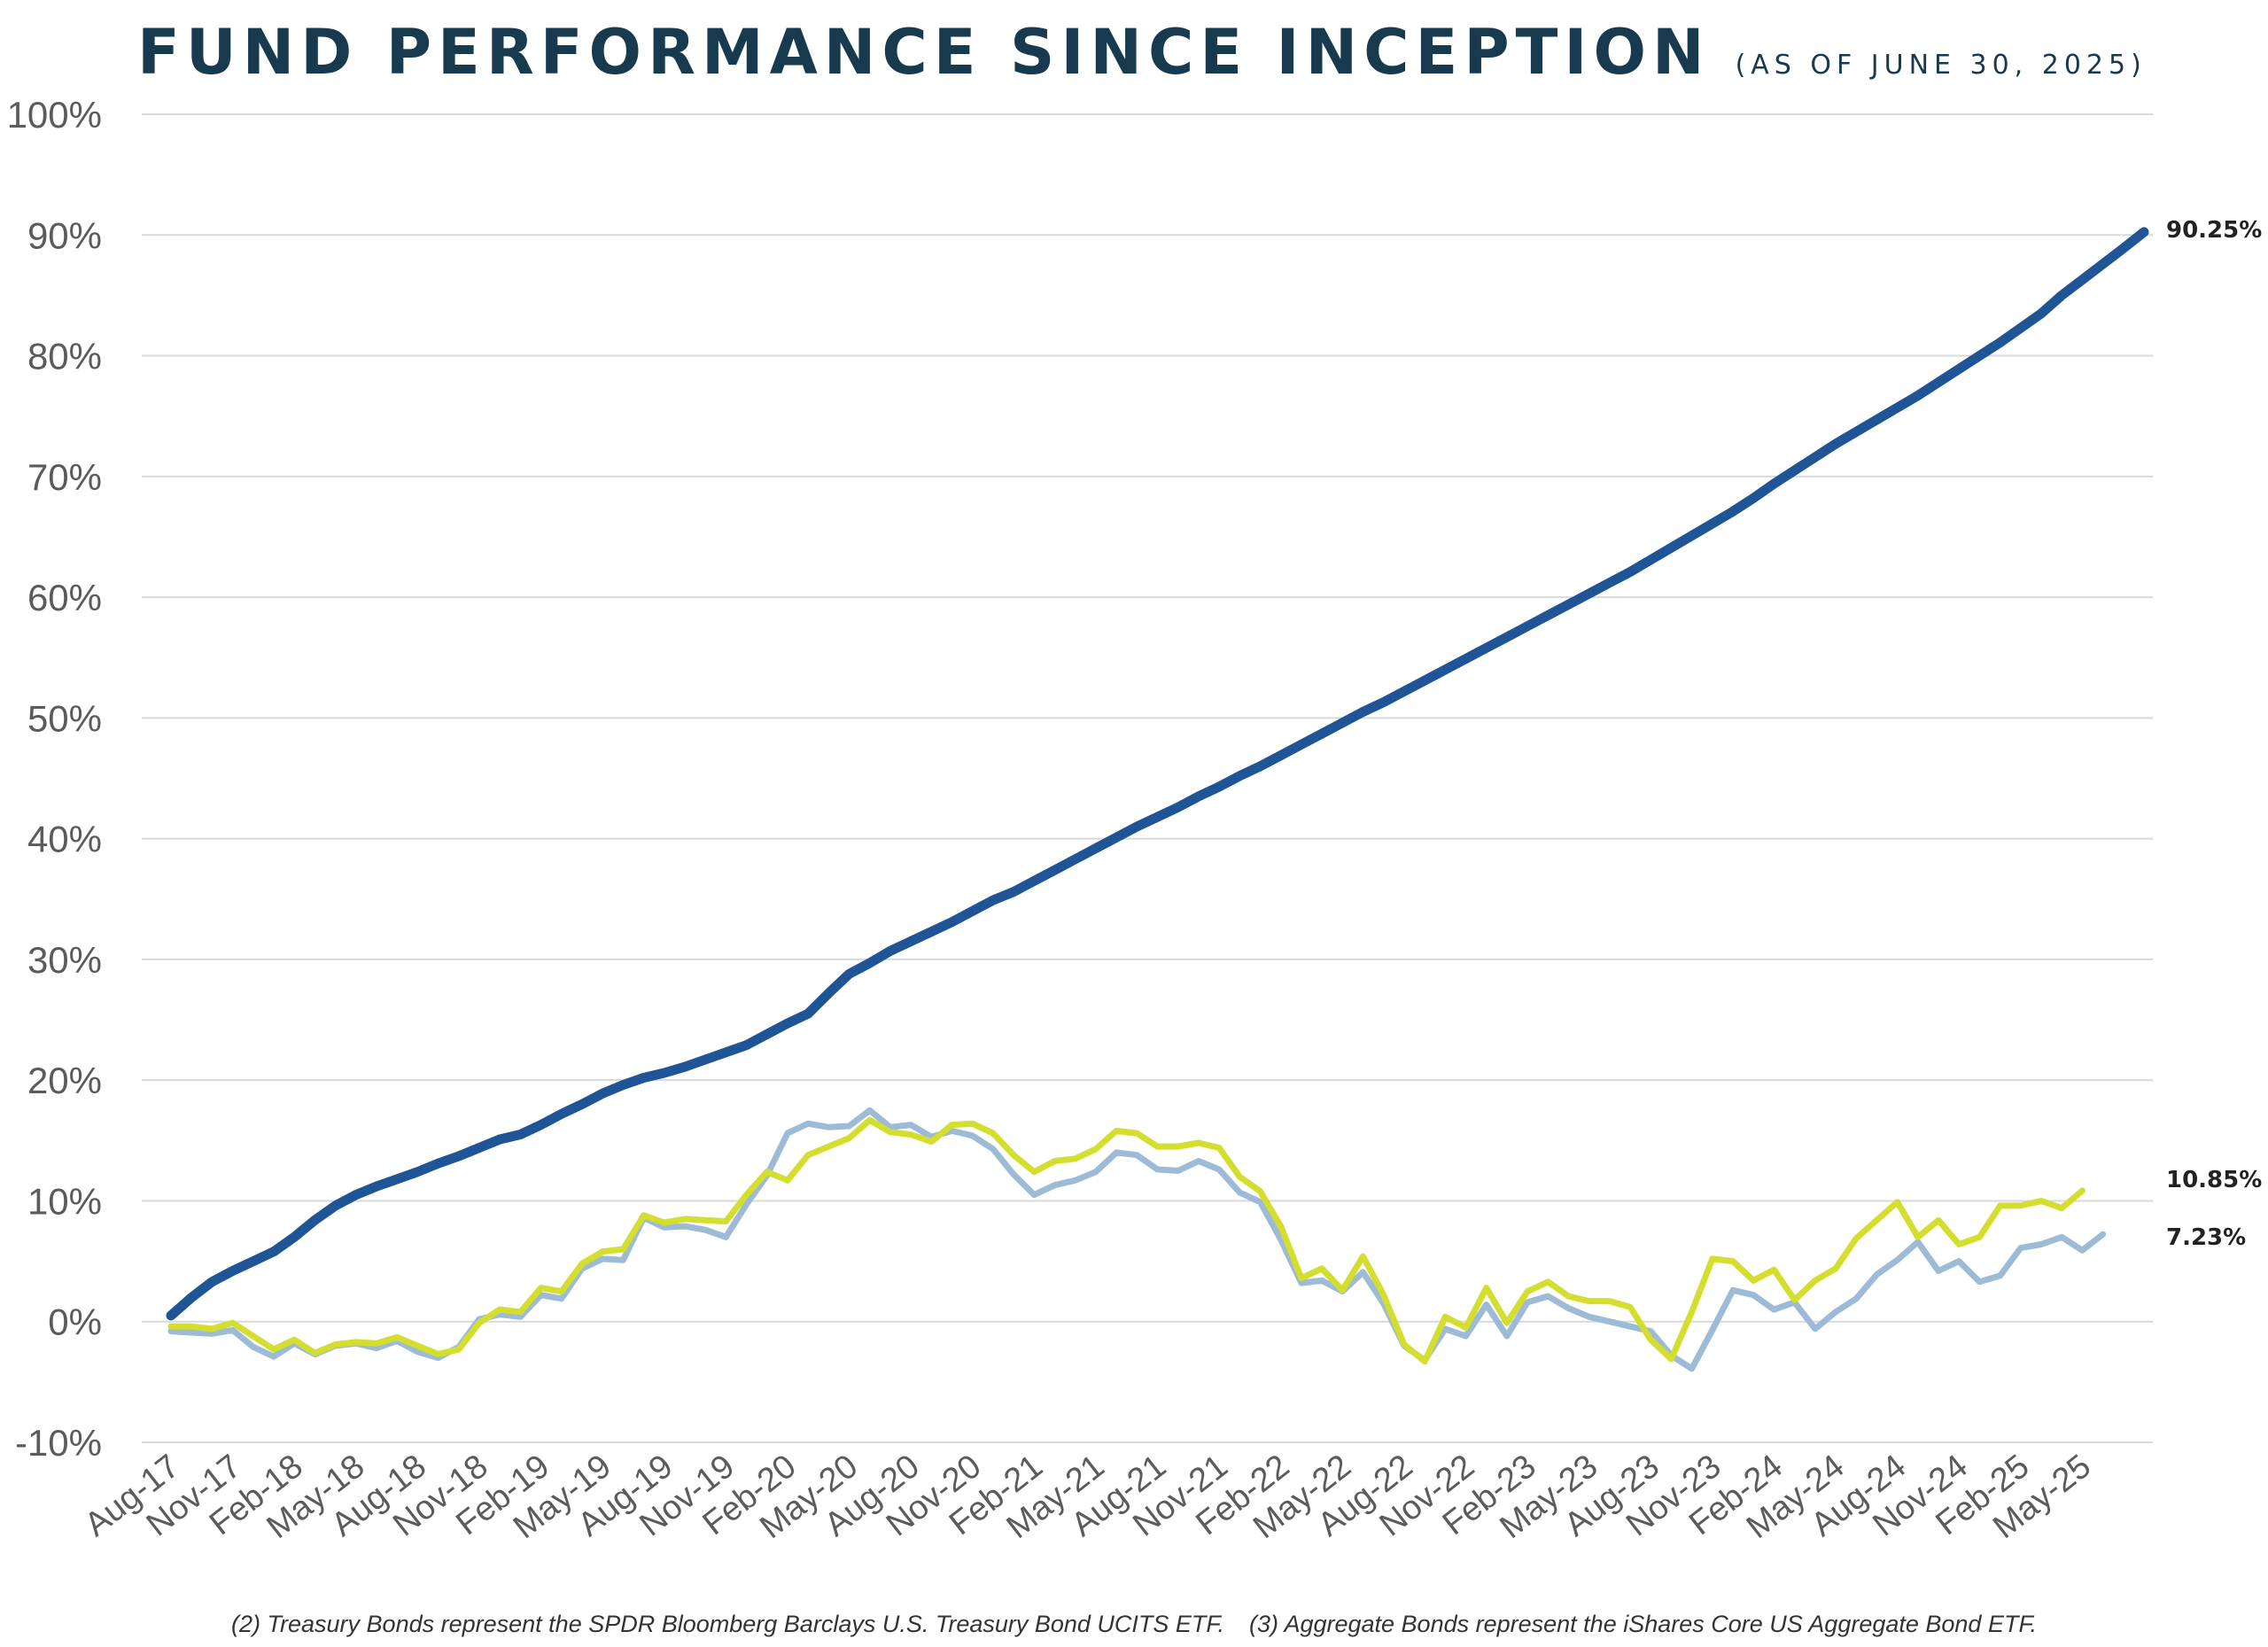 The height and width of the screenshot is (1647, 2268). I want to click on chart-title: FUND PERFORMANCE SINCE INCEPTION, so click(924, 52).